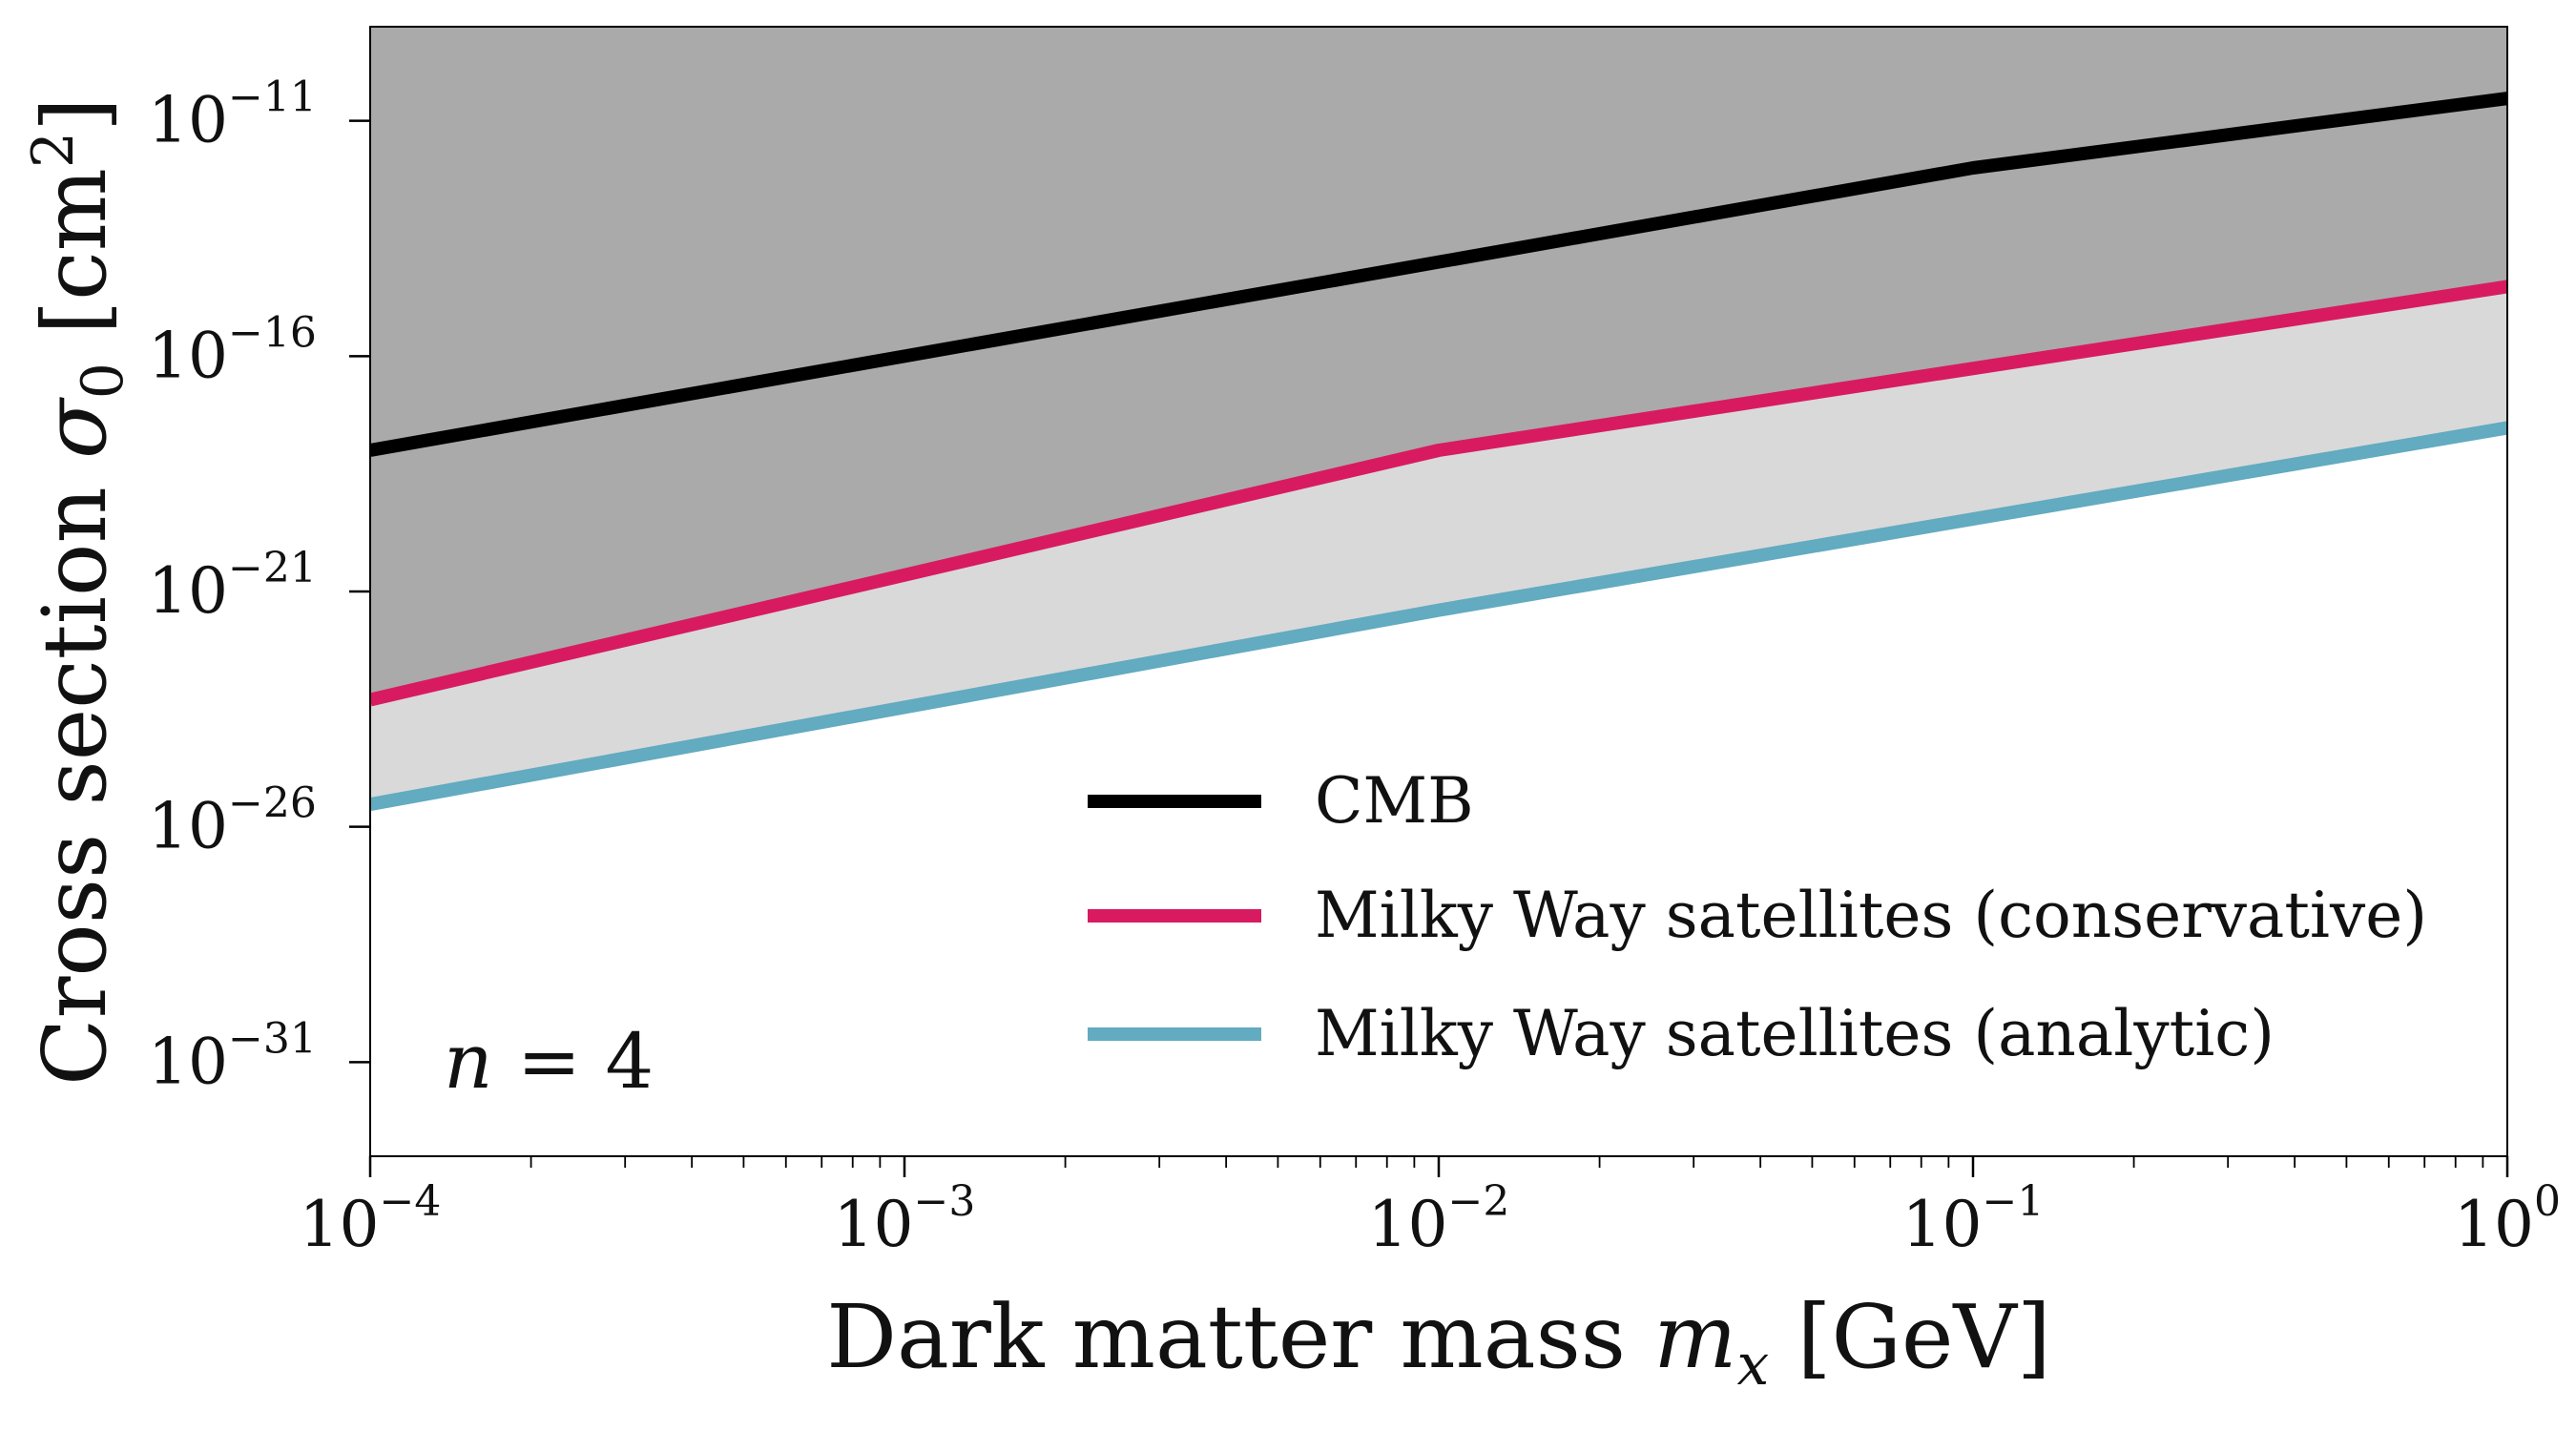 The height and width of the screenshot is (1431, 2576). I want to click on x-tick-label: 10⁻³, so click(905, 1219).